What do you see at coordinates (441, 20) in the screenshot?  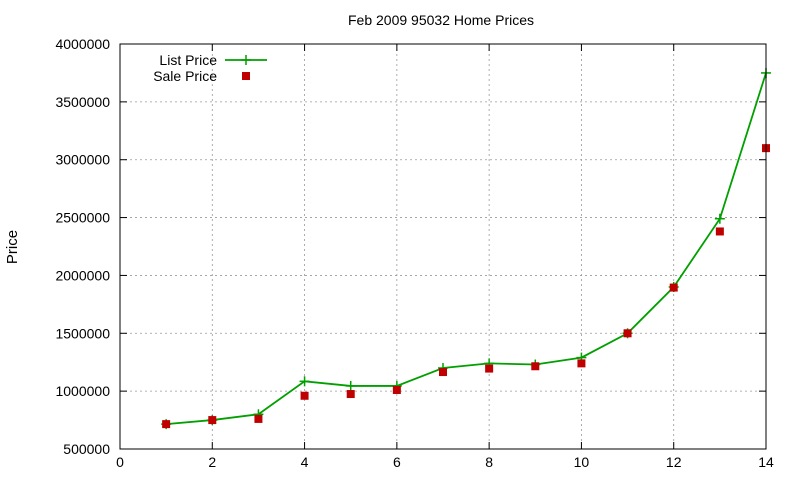 I see `chart-title: Feb 2009 95032 Home Prices` at bounding box center [441, 20].